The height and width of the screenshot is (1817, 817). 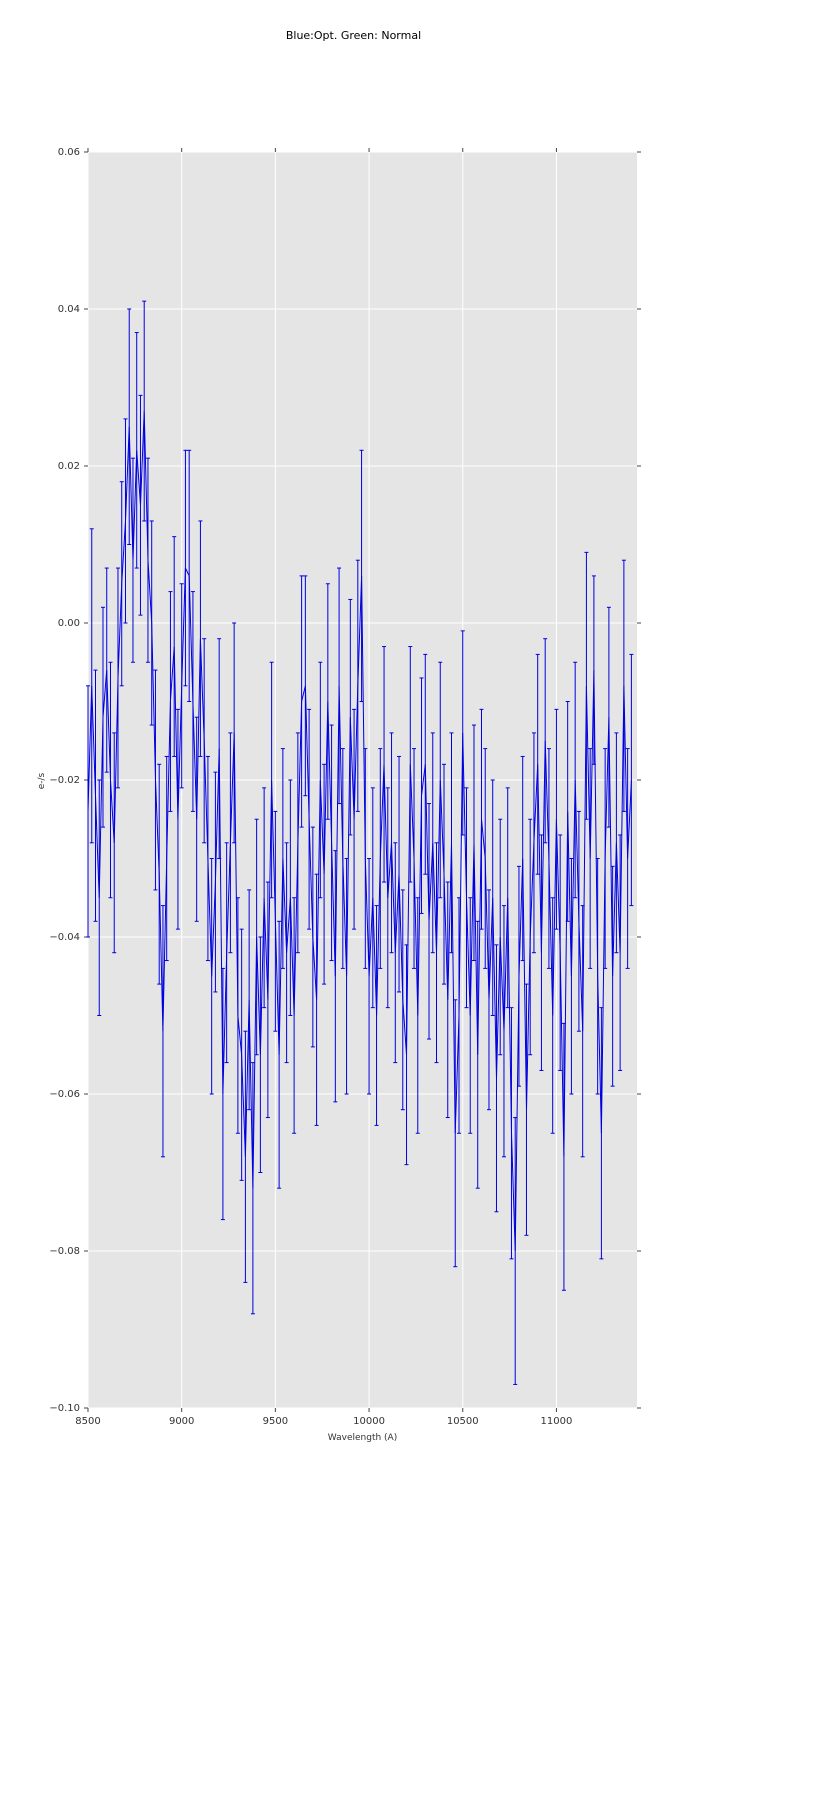 I want to click on y-tick-label: −0.10, so click(x=64, y=1408).